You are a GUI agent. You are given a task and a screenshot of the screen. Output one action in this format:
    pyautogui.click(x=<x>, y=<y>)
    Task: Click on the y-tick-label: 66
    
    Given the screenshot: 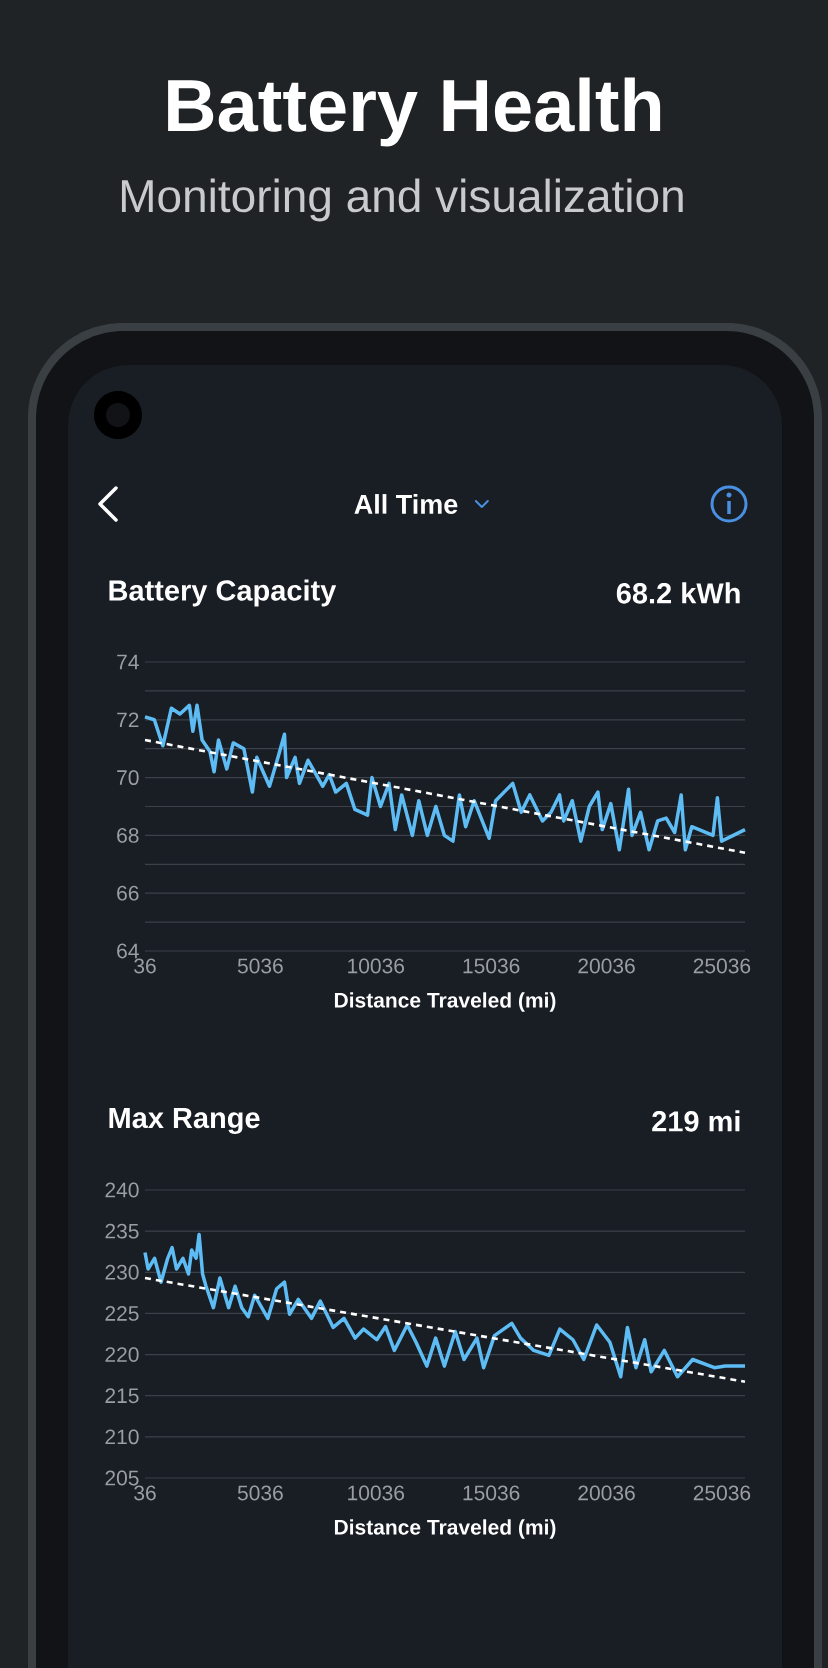 What is the action you would take?
    pyautogui.click(x=128, y=893)
    